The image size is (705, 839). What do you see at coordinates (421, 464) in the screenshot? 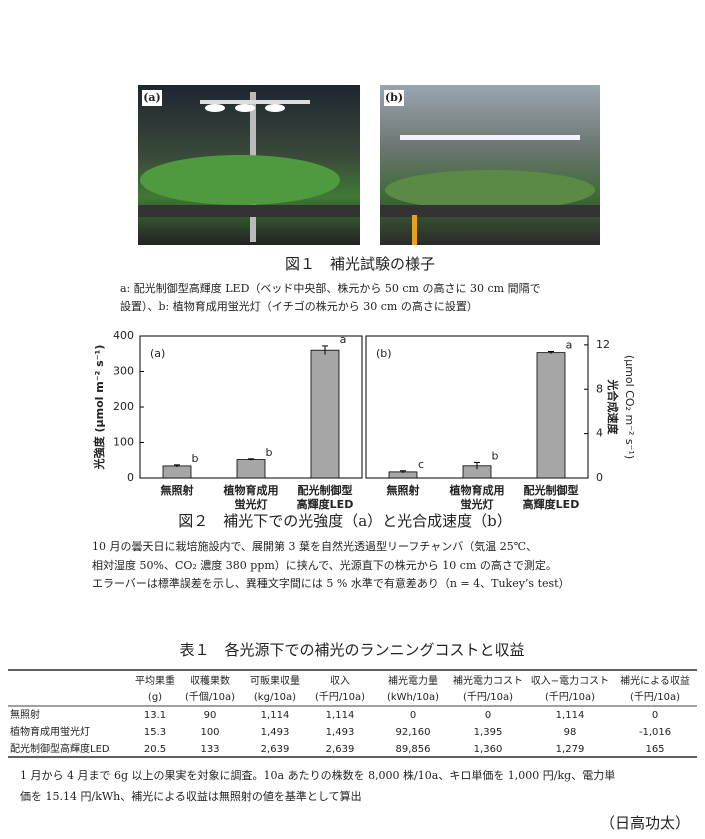
I see `significance-letter: c` at bounding box center [421, 464].